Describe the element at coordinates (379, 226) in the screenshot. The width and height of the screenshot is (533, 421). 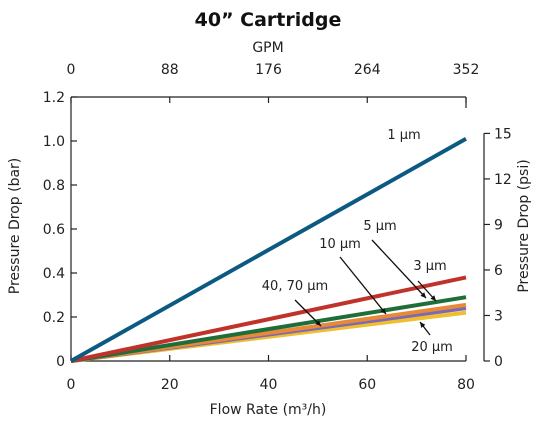
I see `series-label: 5 µm` at that location.